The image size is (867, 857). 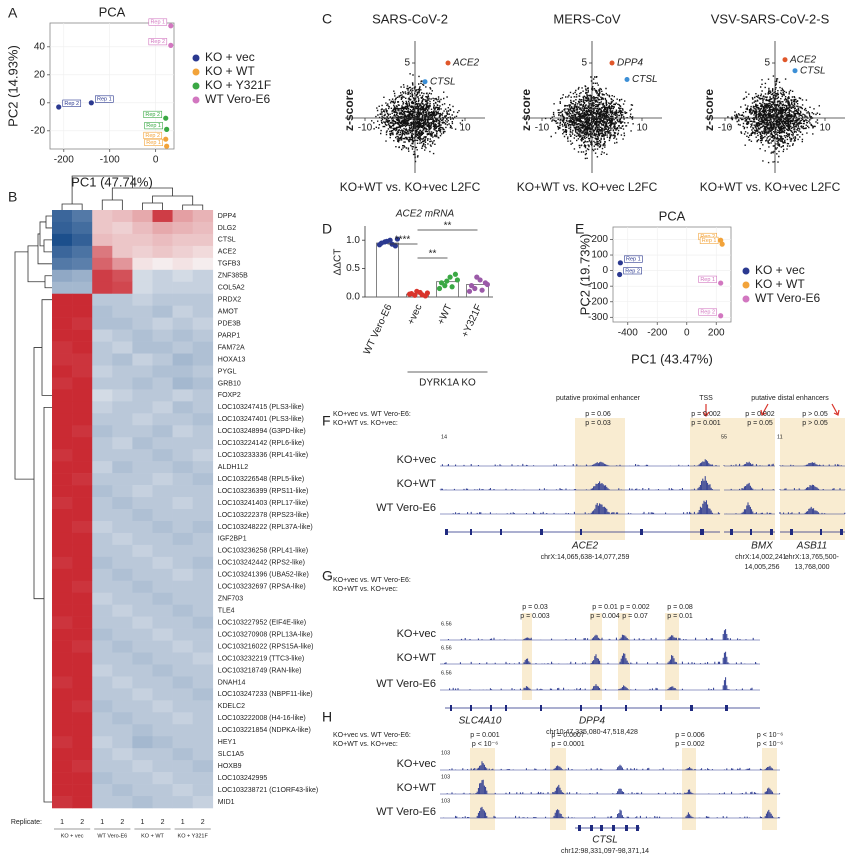 I want to click on y-tick-label: -300, so click(x=598, y=317).